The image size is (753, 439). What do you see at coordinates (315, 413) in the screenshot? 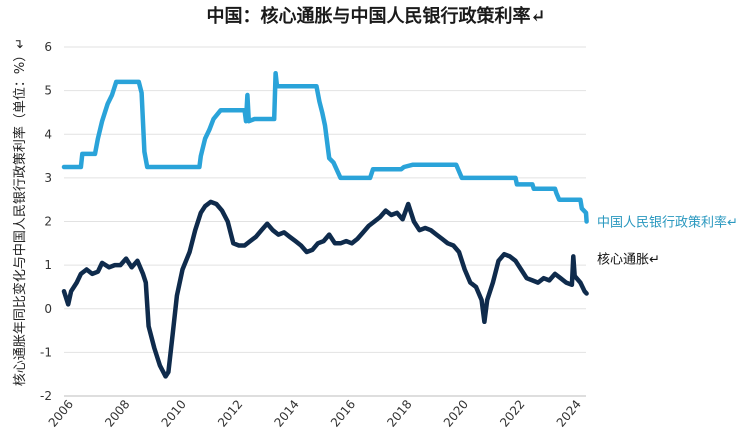
I see `x-tick-labels: 2006 2008 2010 2012 2014 2016 2018 2020 2022 2024` at bounding box center [315, 413].